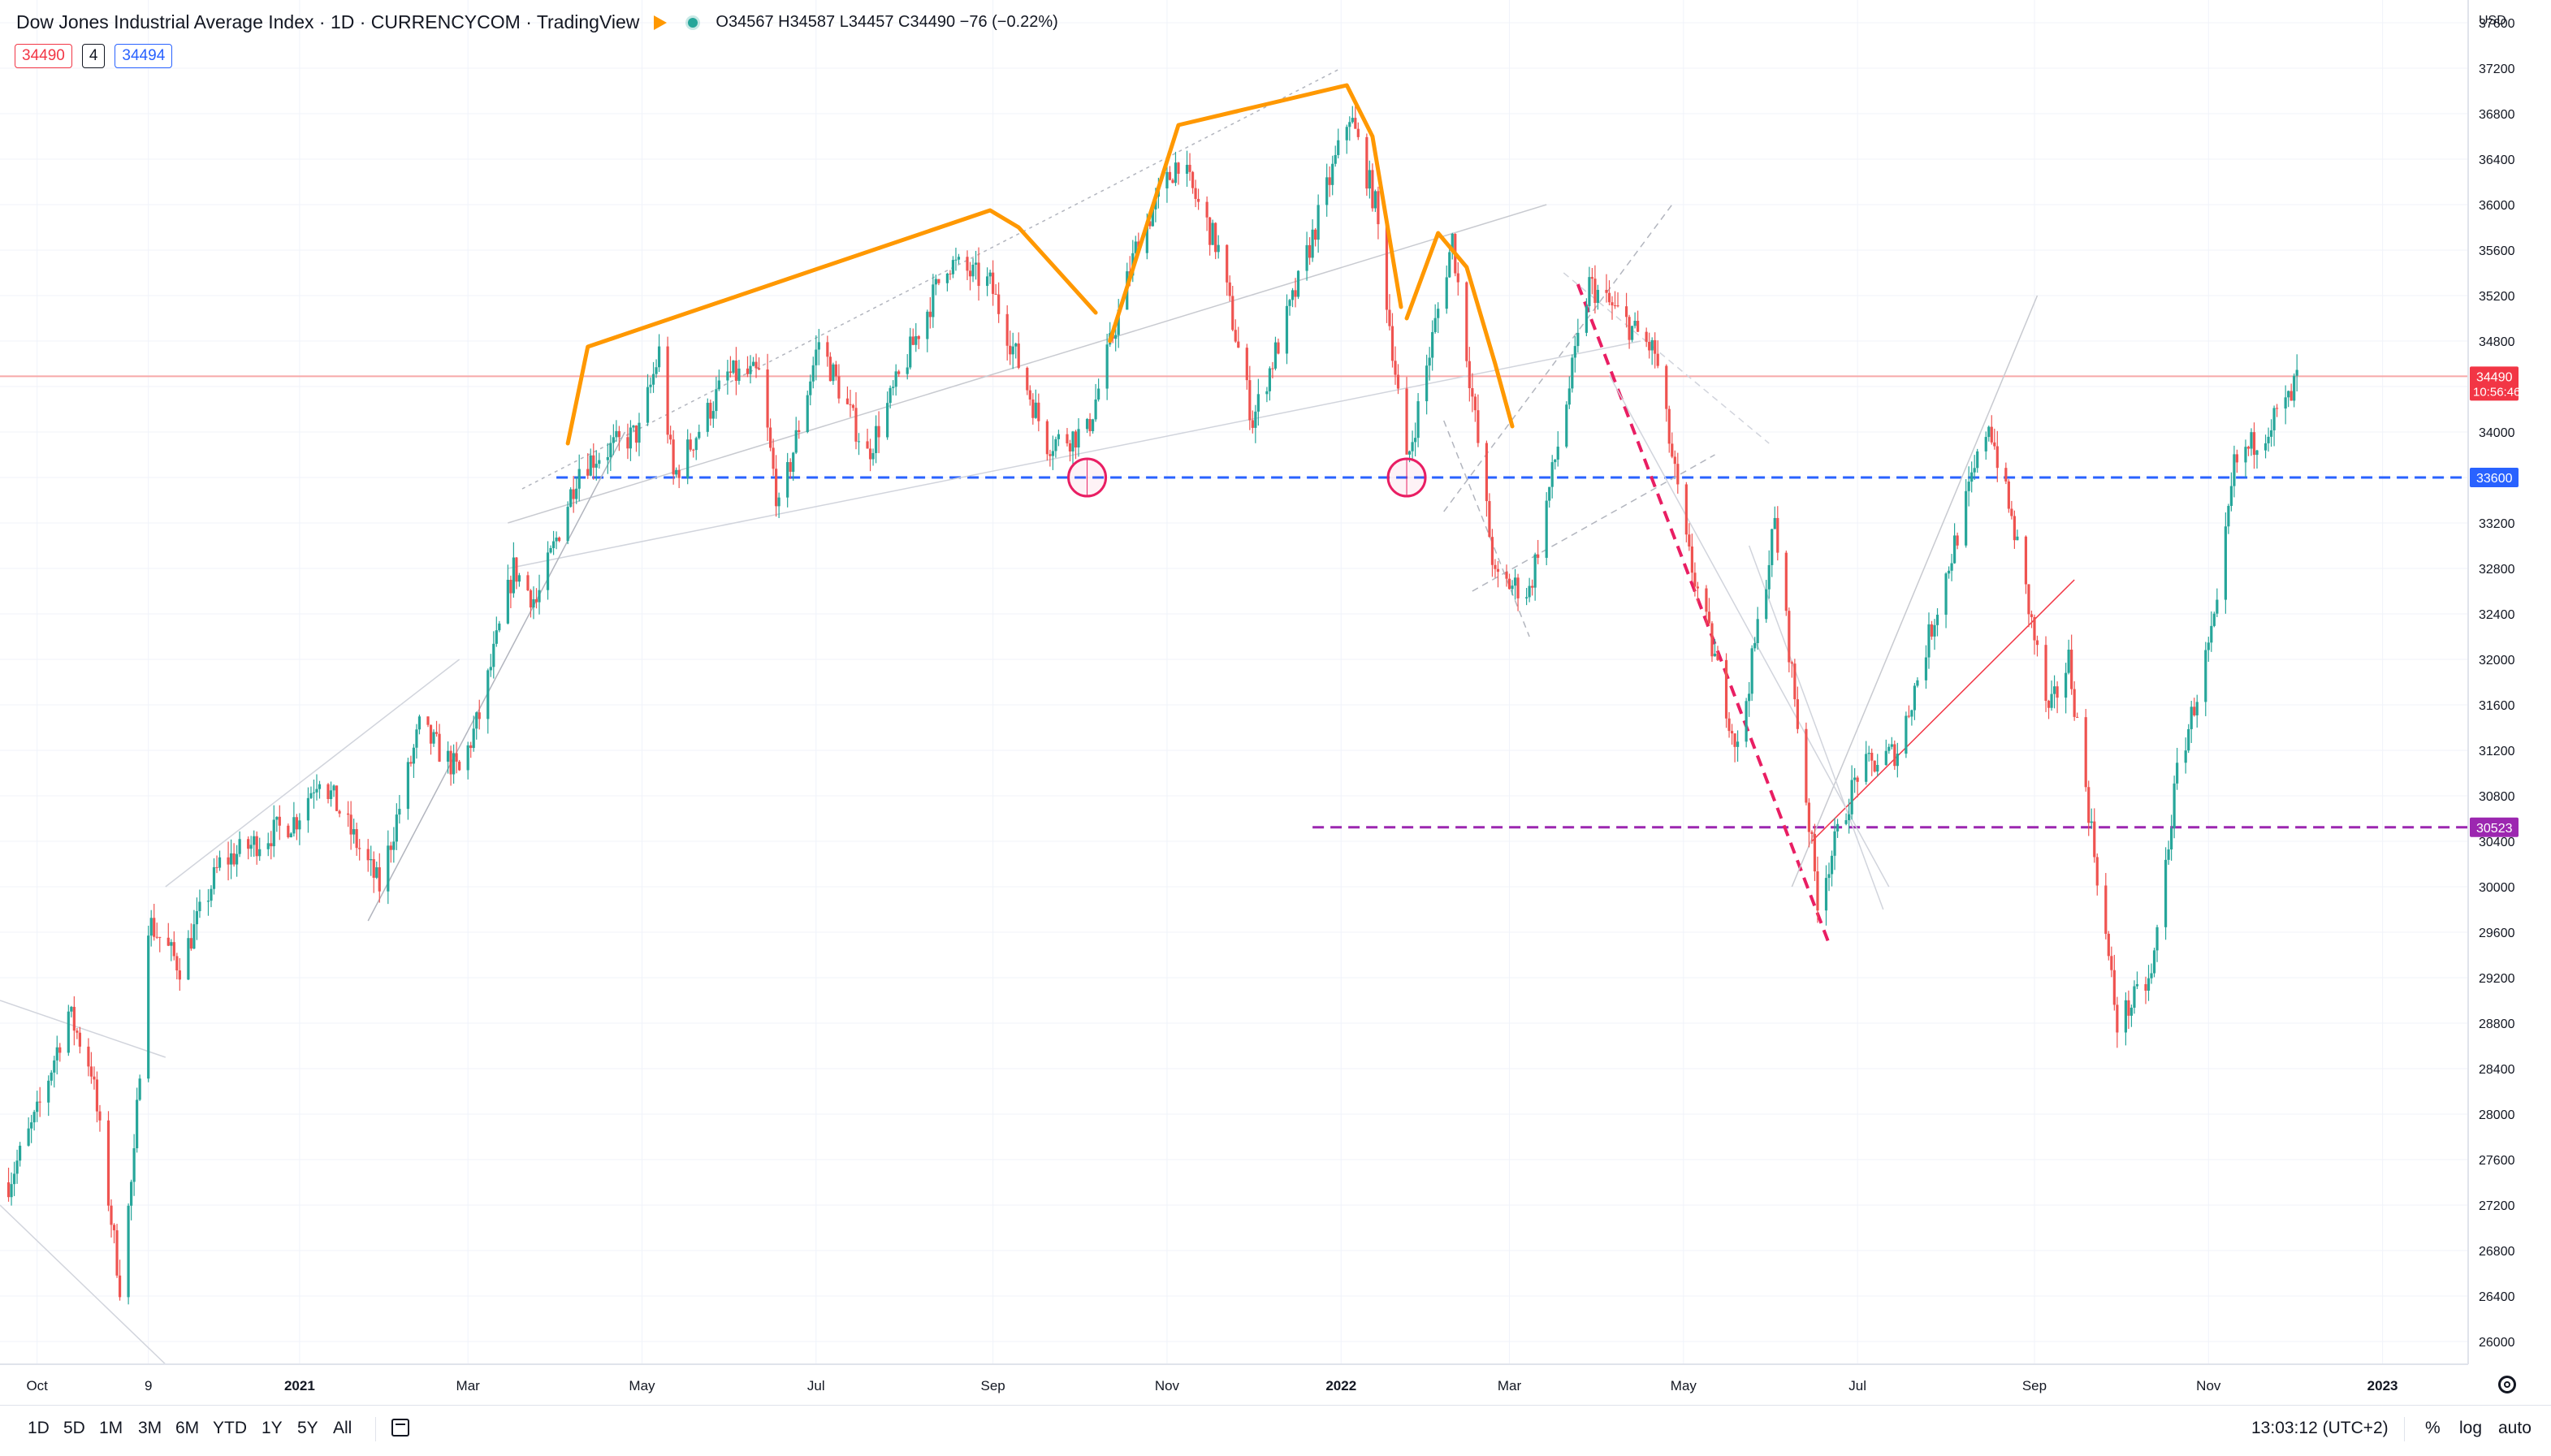 The height and width of the screenshot is (1456, 2551). Describe the element at coordinates (1816, 727) in the screenshot. I see `trend-line` at that location.